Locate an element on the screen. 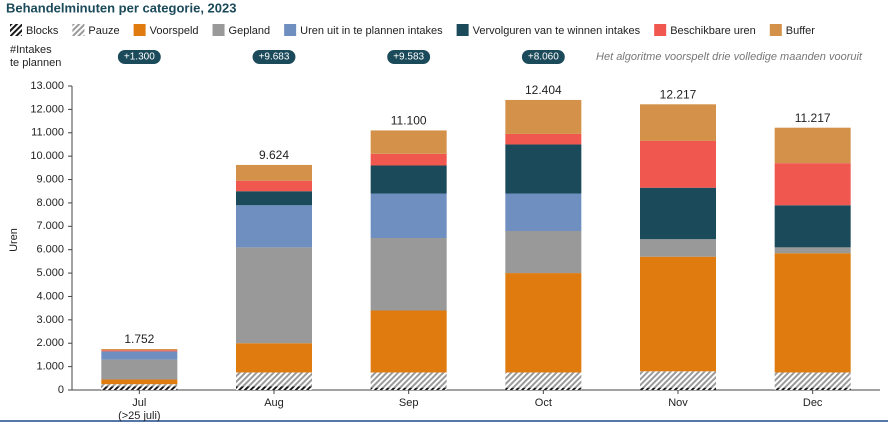 The height and width of the screenshot is (425, 888). intake-badge-label: +9.683 is located at coordinates (274, 57).